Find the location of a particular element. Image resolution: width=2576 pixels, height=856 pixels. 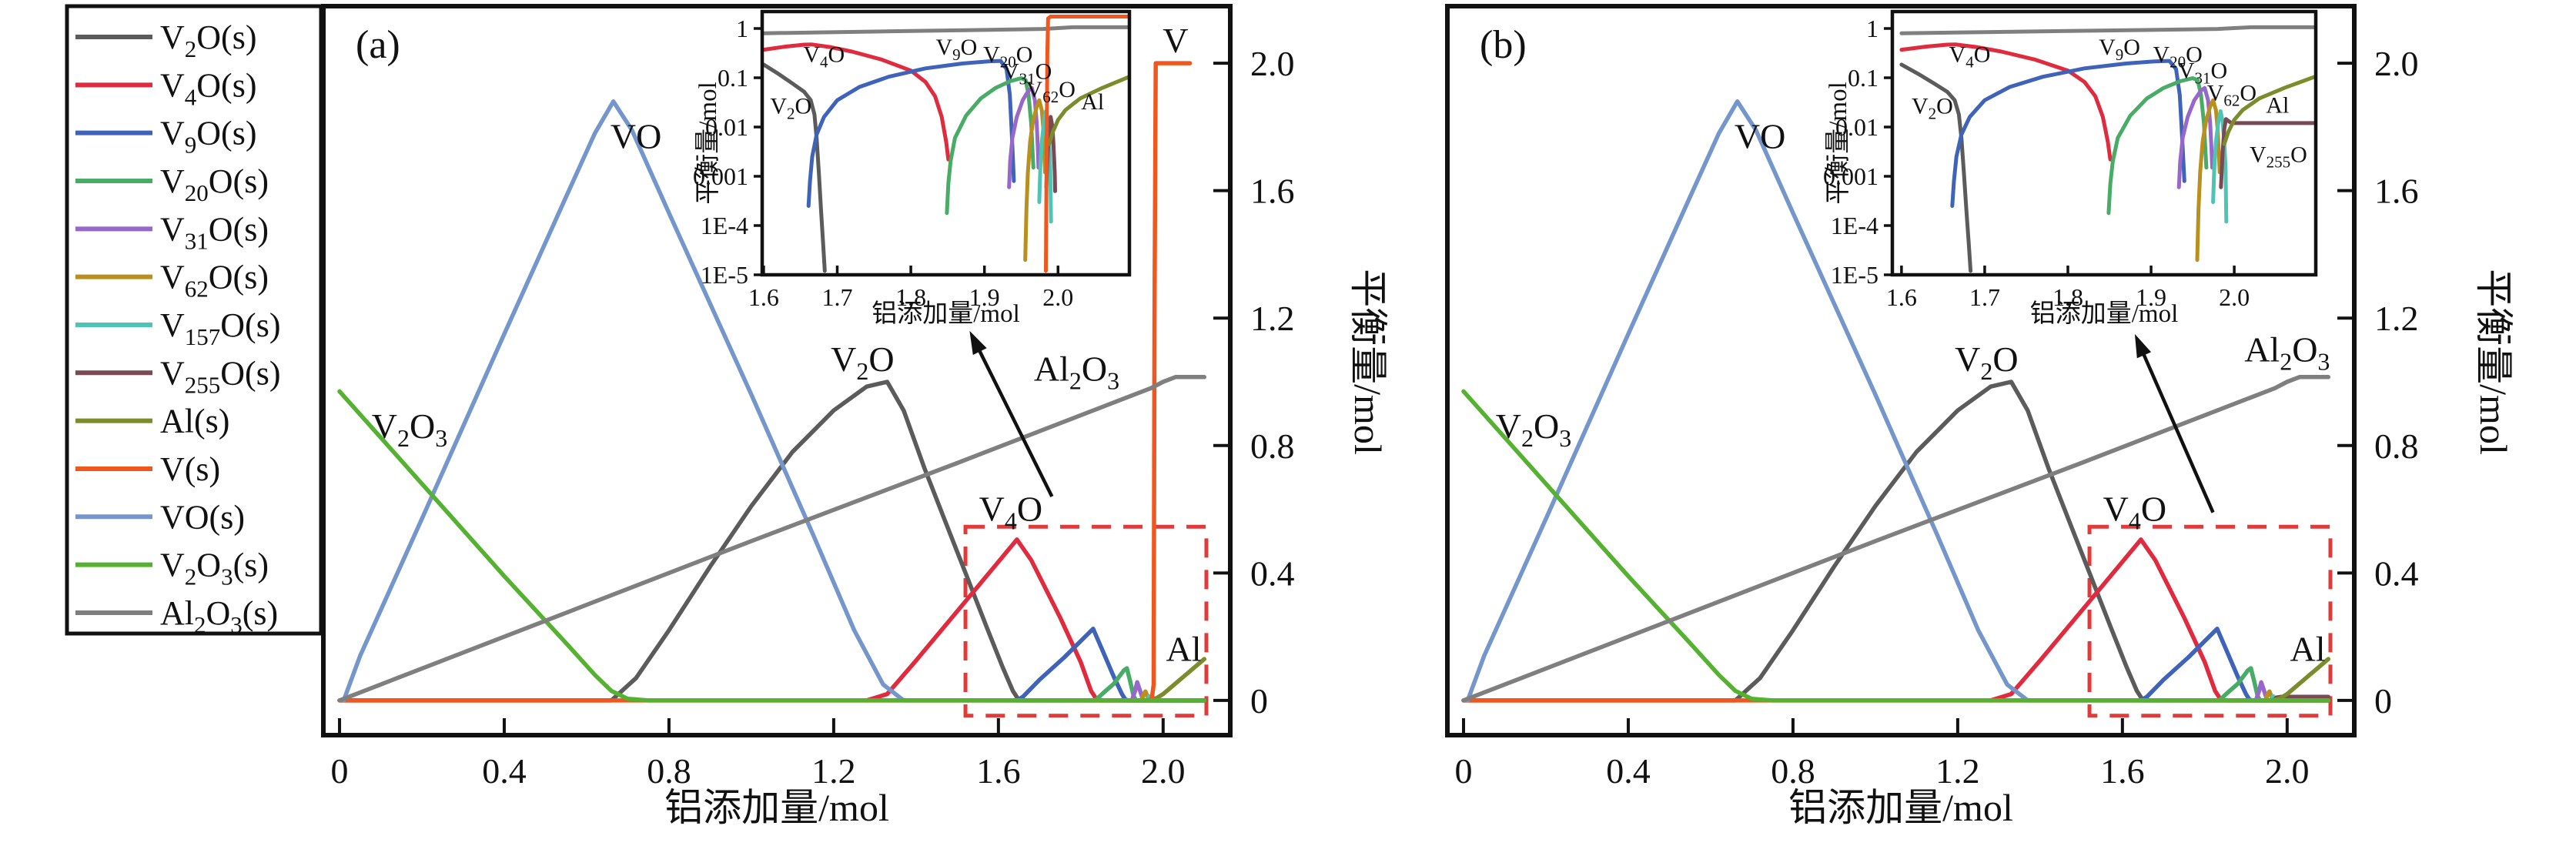

legend-item-V31O: V31O(s) is located at coordinates (172, 232).